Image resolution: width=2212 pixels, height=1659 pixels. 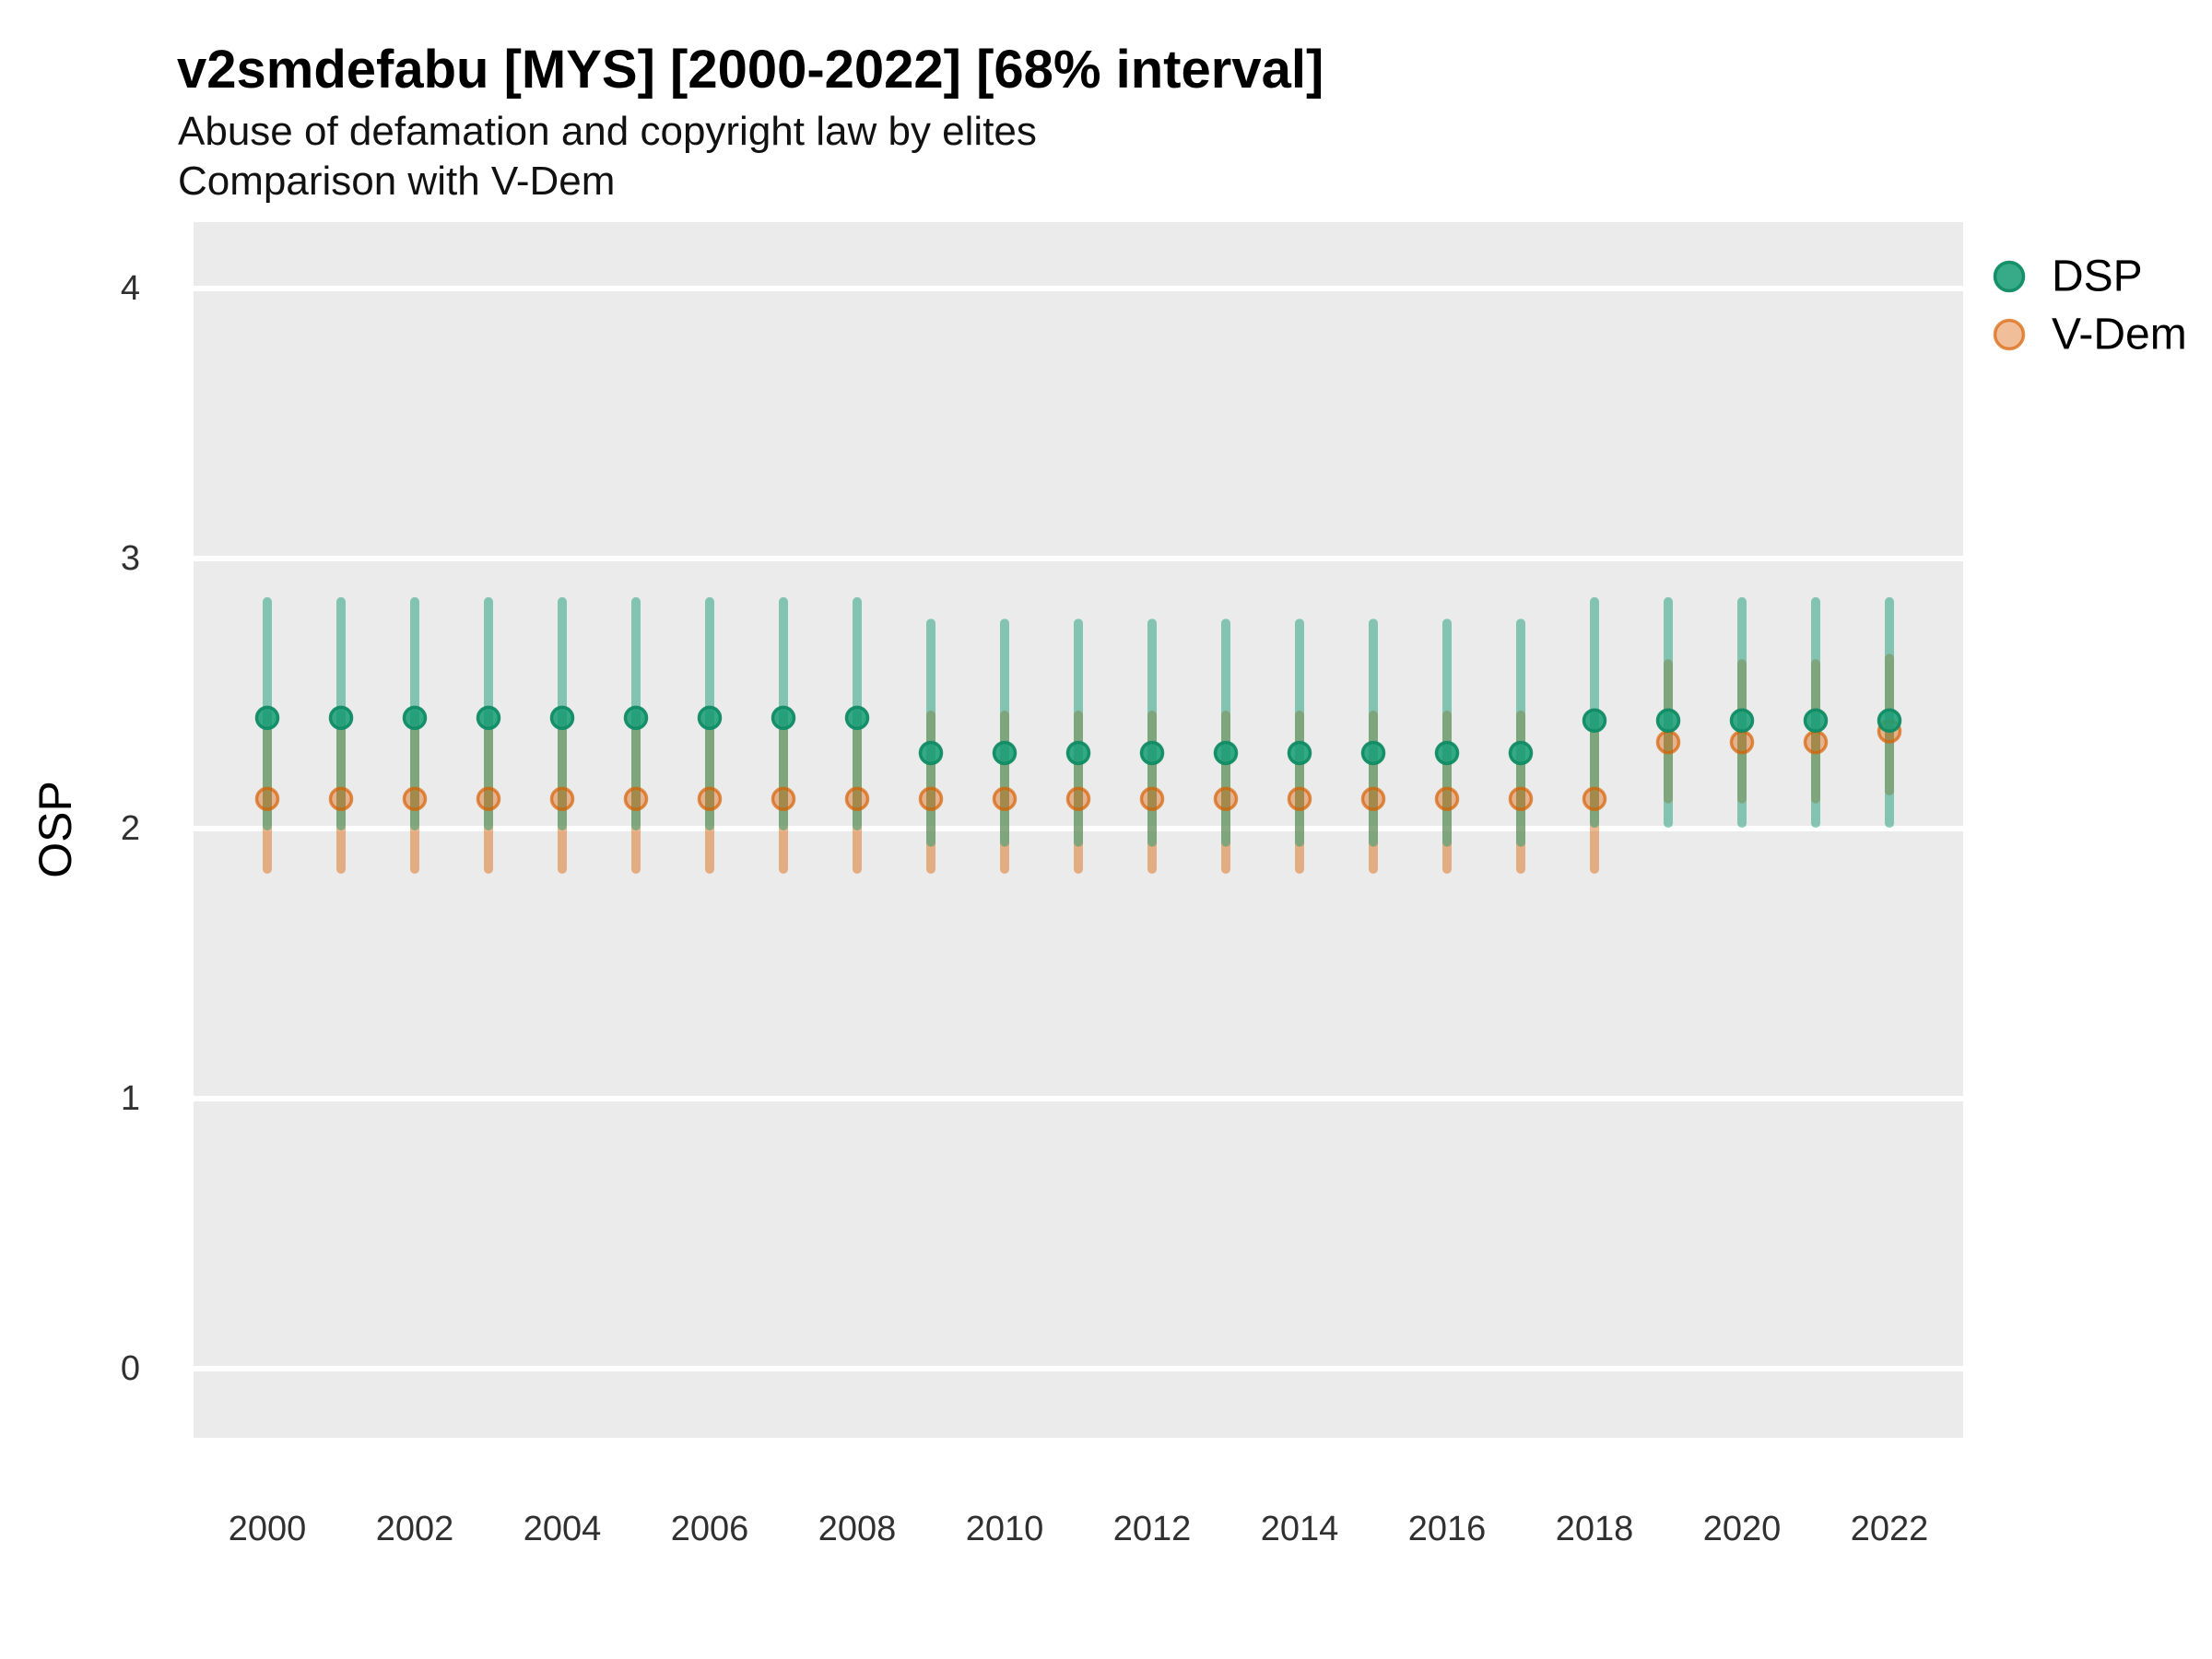 I want to click on marker-group-2010, so click(x=1005, y=746).